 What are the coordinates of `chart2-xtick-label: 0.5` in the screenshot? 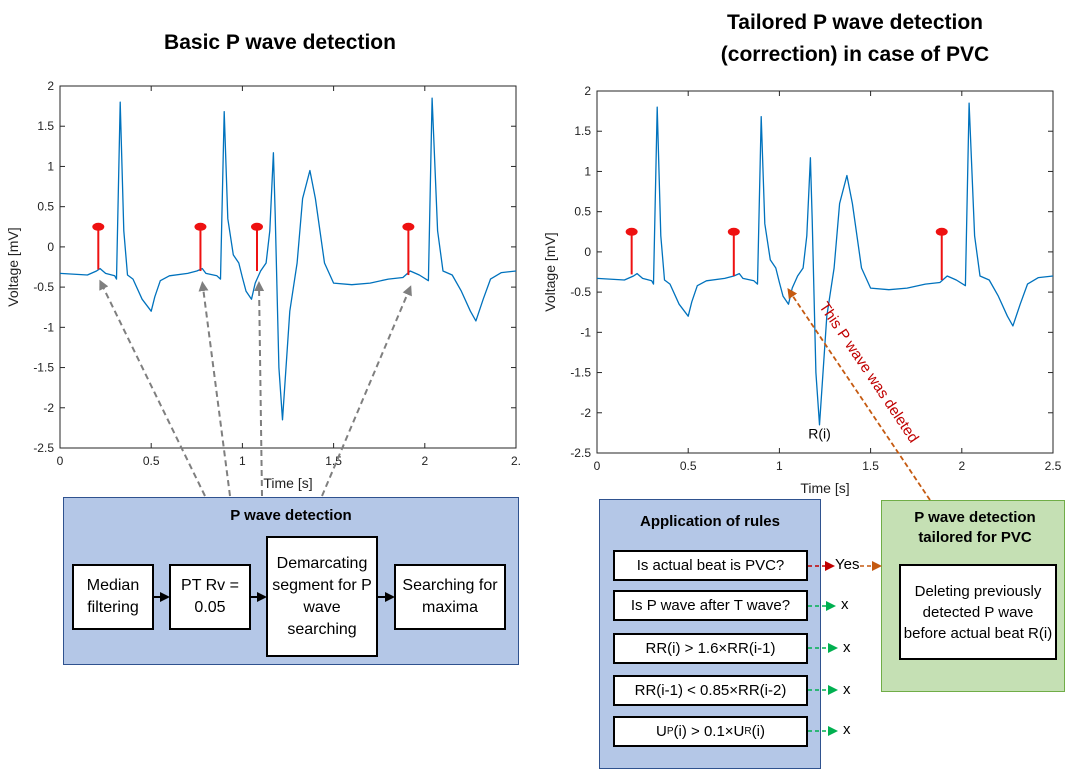 It's located at (688, 466).